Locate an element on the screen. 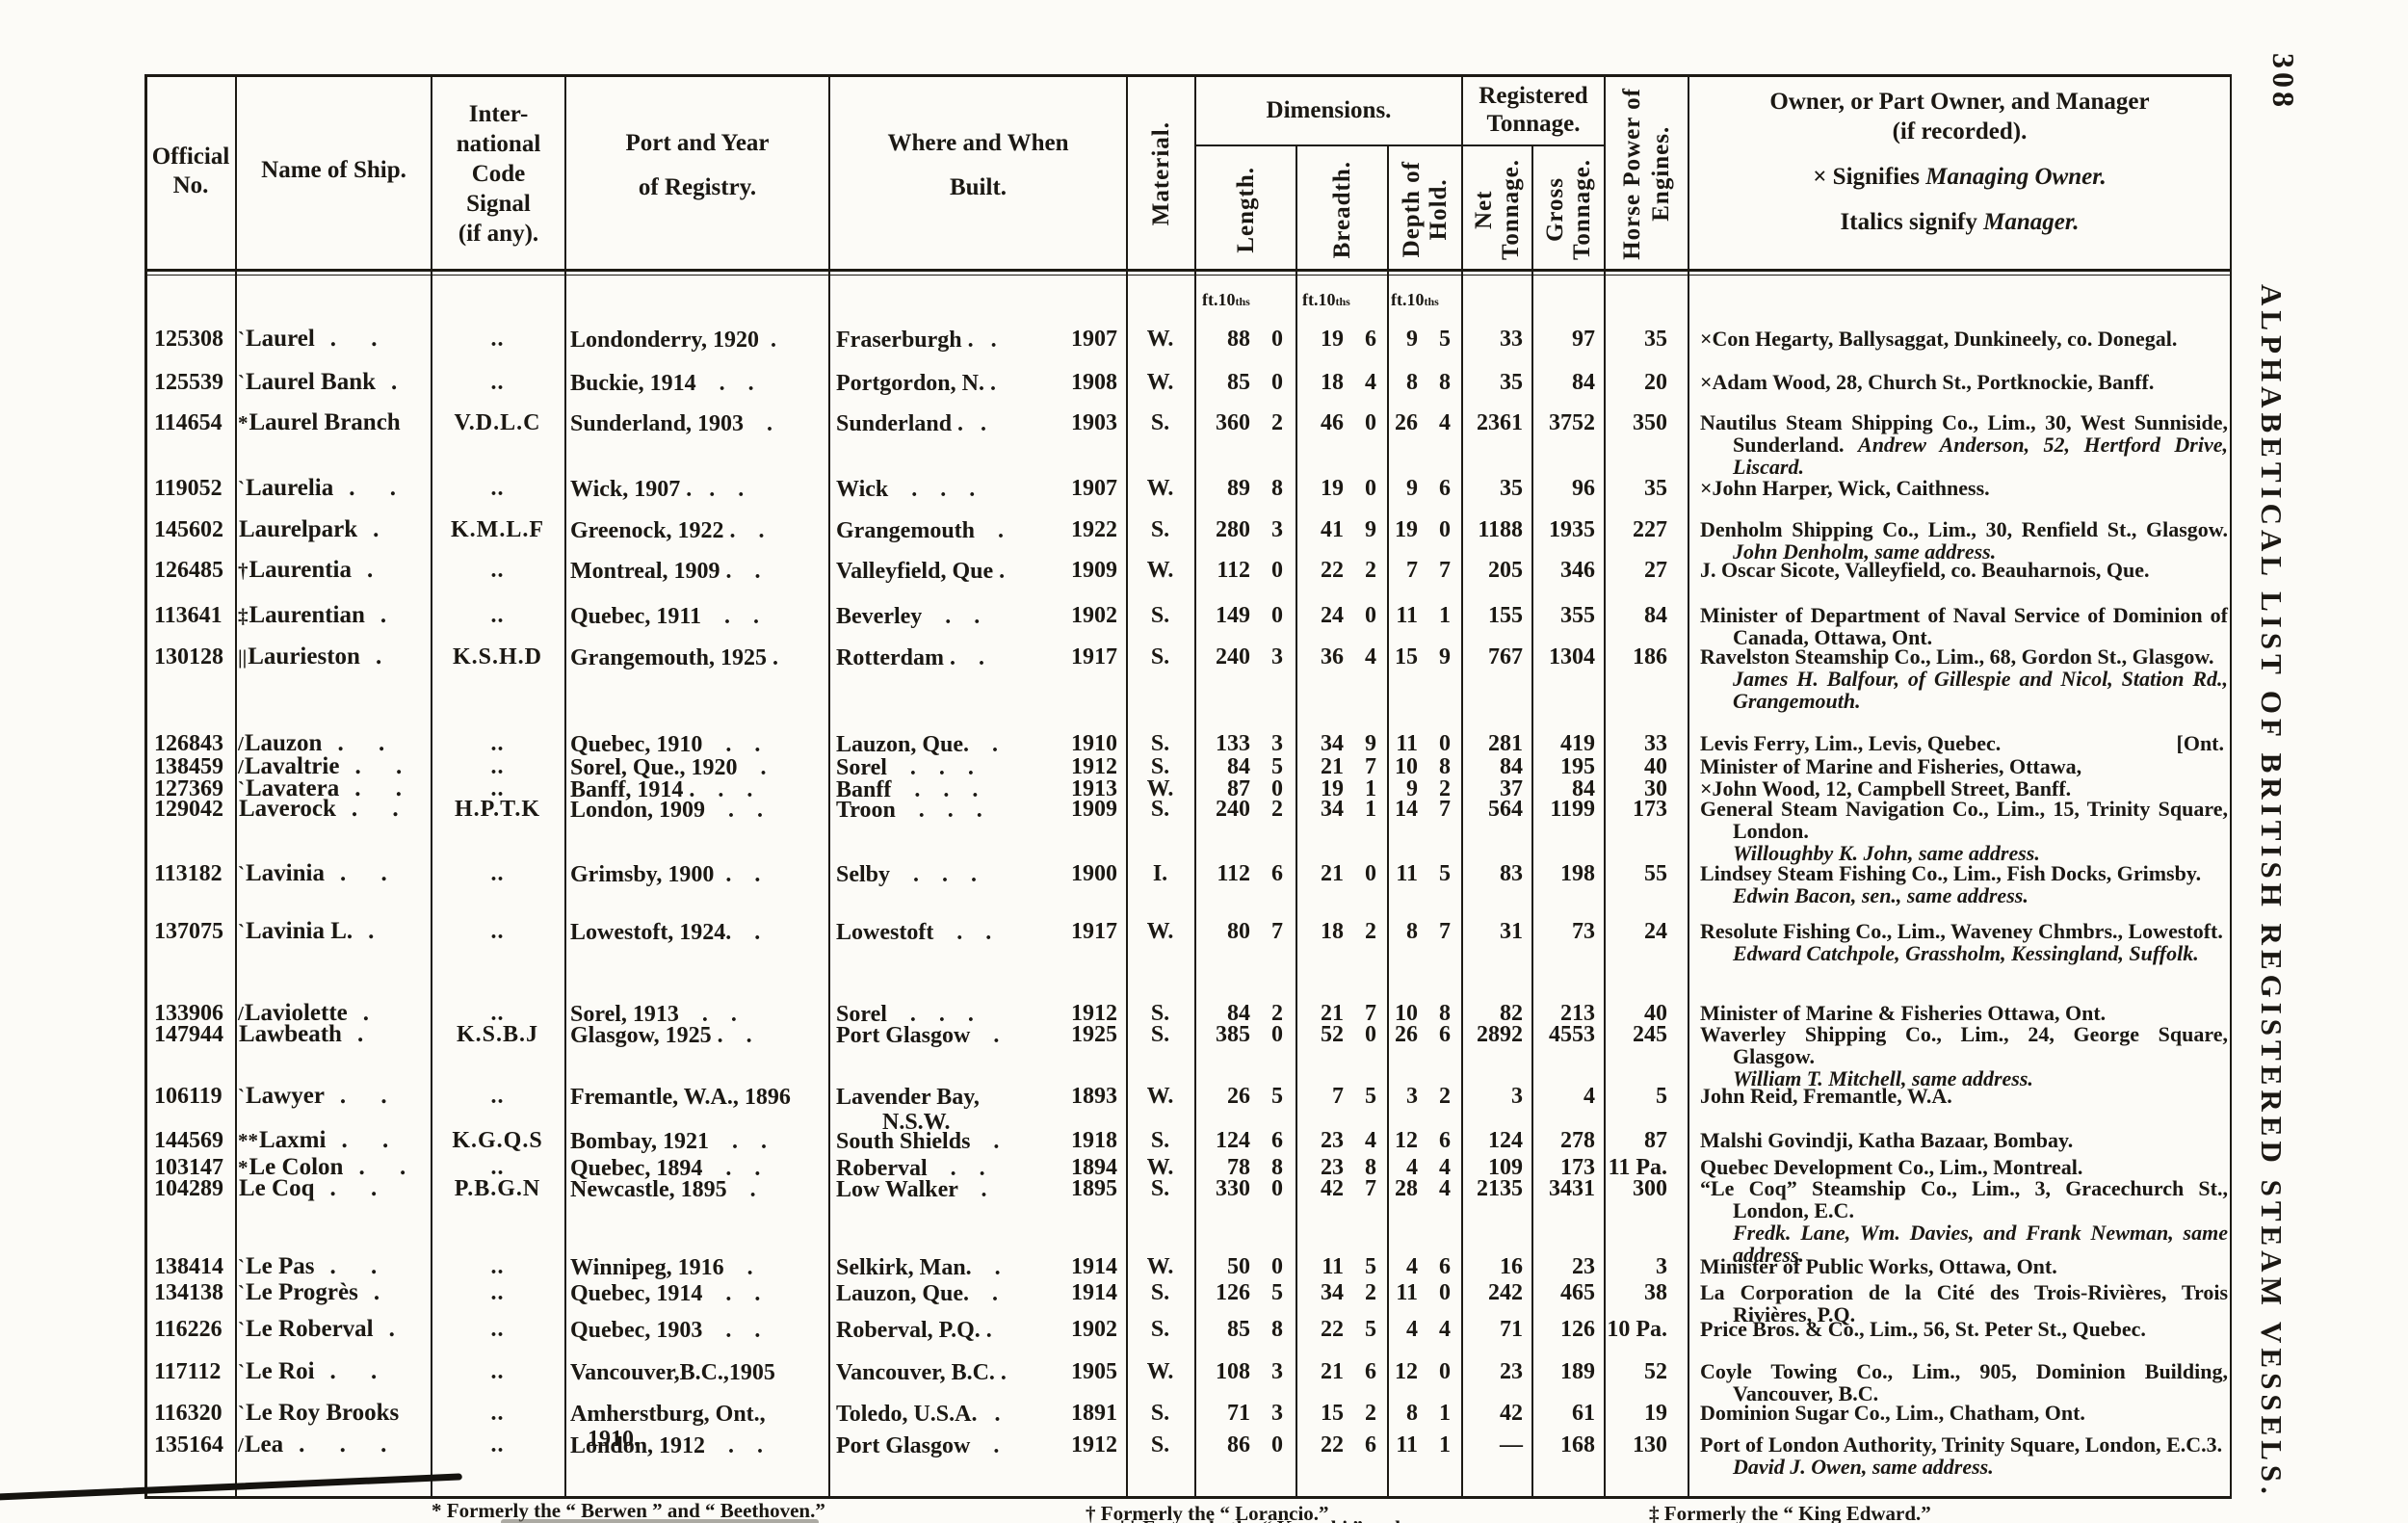 This screenshot has height=1523, width=2408. cell-port-registry: Quebec, 1903 . . is located at coordinates (665, 1330).